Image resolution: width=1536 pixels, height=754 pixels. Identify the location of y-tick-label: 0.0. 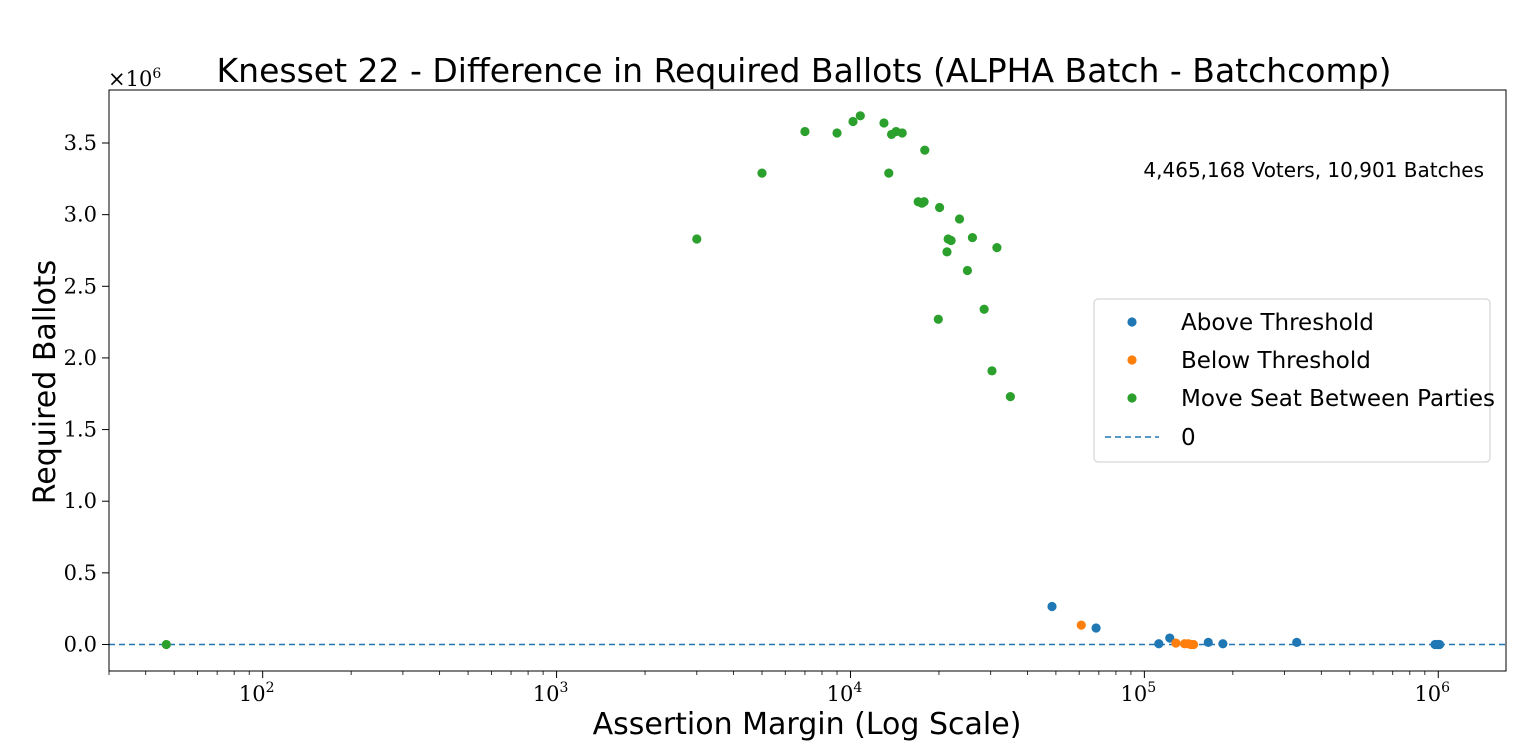
(80, 644).